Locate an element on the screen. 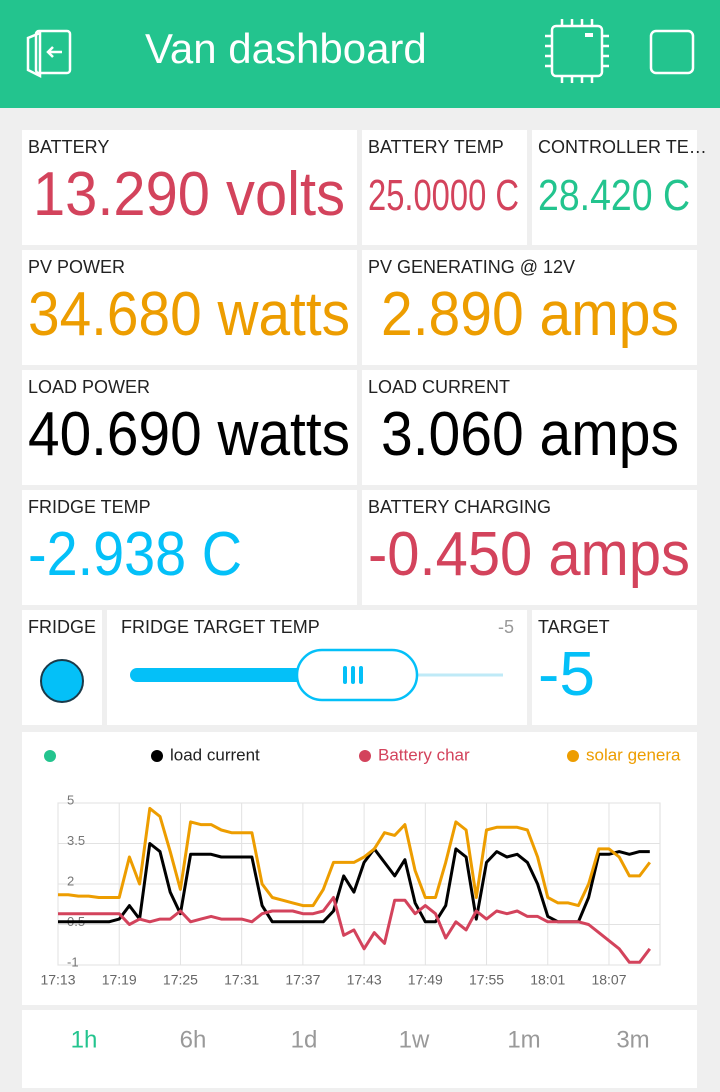 This screenshot has height=1092, width=720. time-tab: 3m is located at coordinates (632, 1039).